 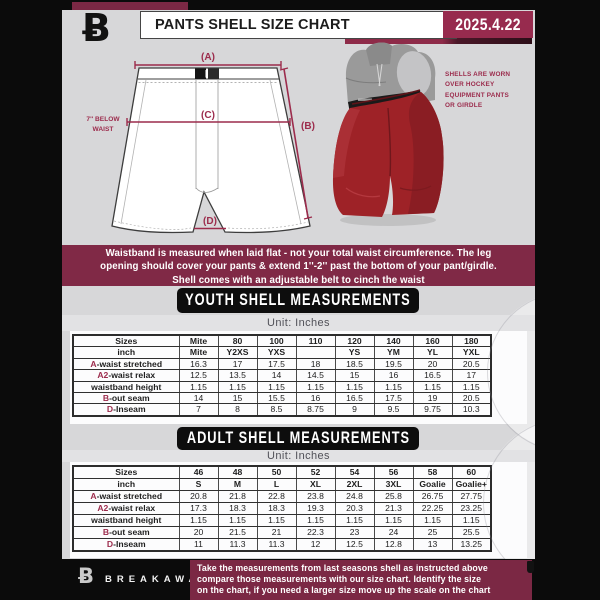 What do you see at coordinates (393, 375) in the screenshot?
I see `table-cell: 16` at bounding box center [393, 375].